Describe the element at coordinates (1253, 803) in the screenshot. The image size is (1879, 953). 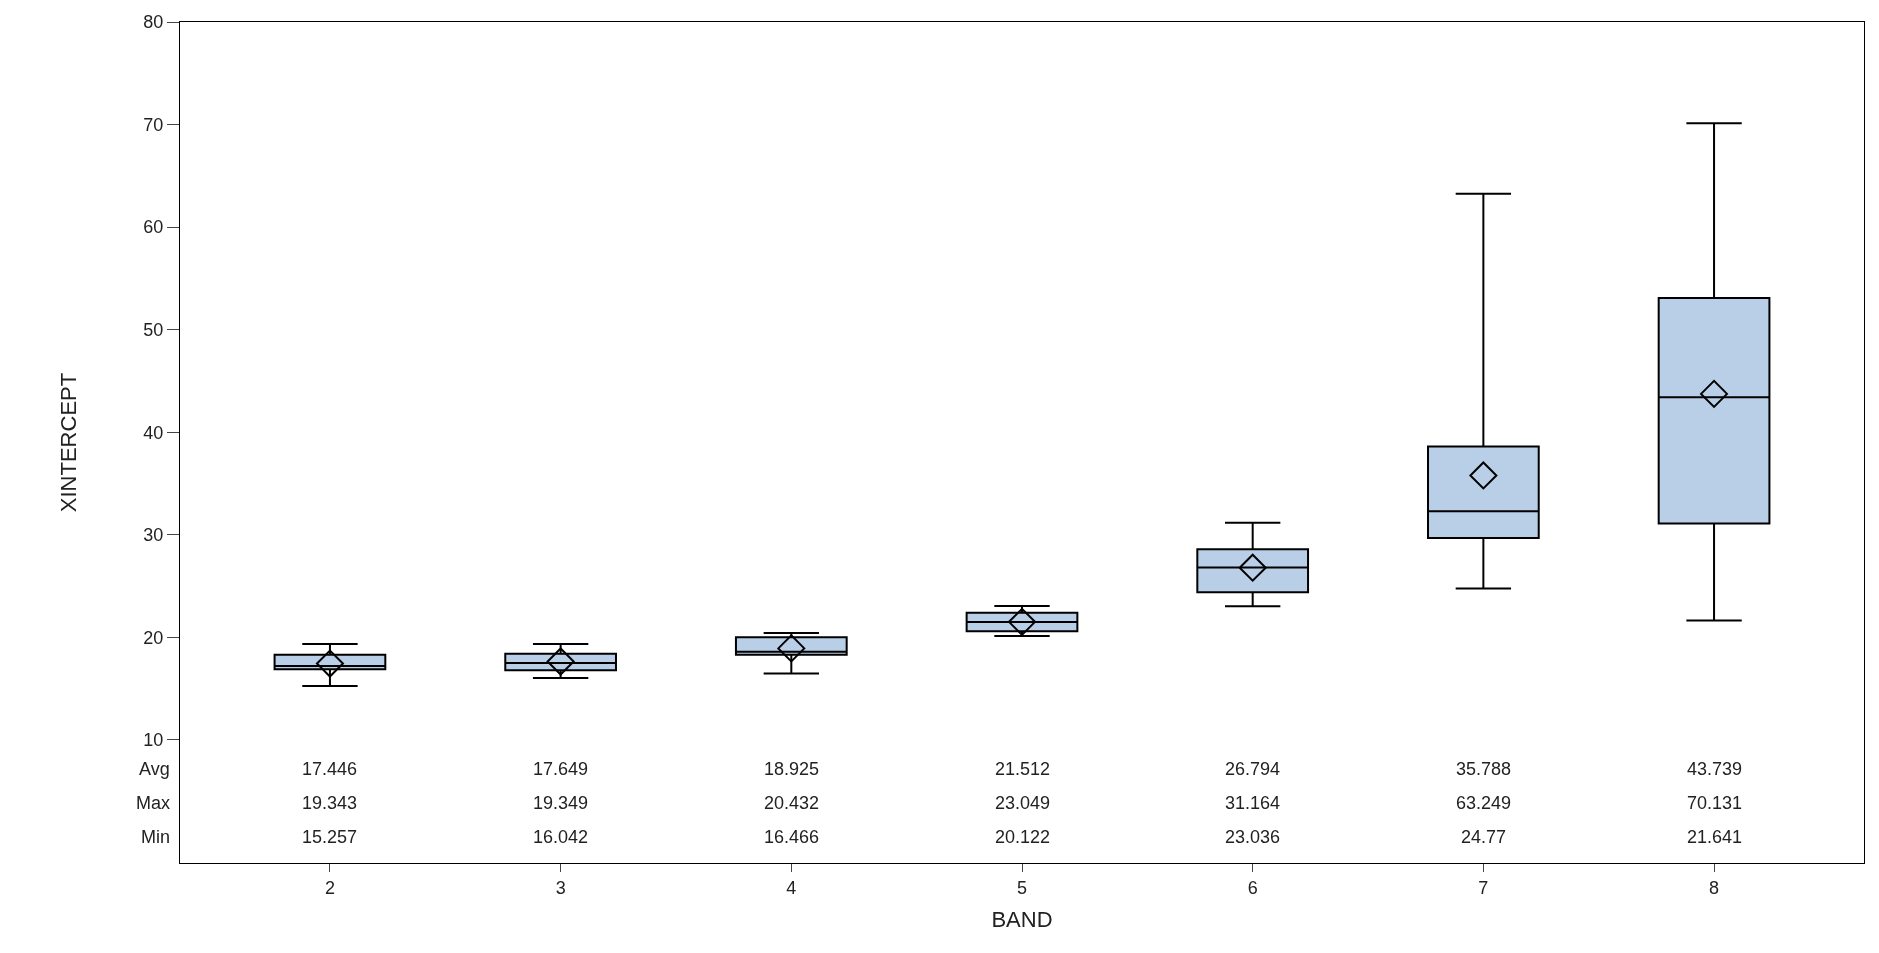
I see `annotation: 31.164` at that location.